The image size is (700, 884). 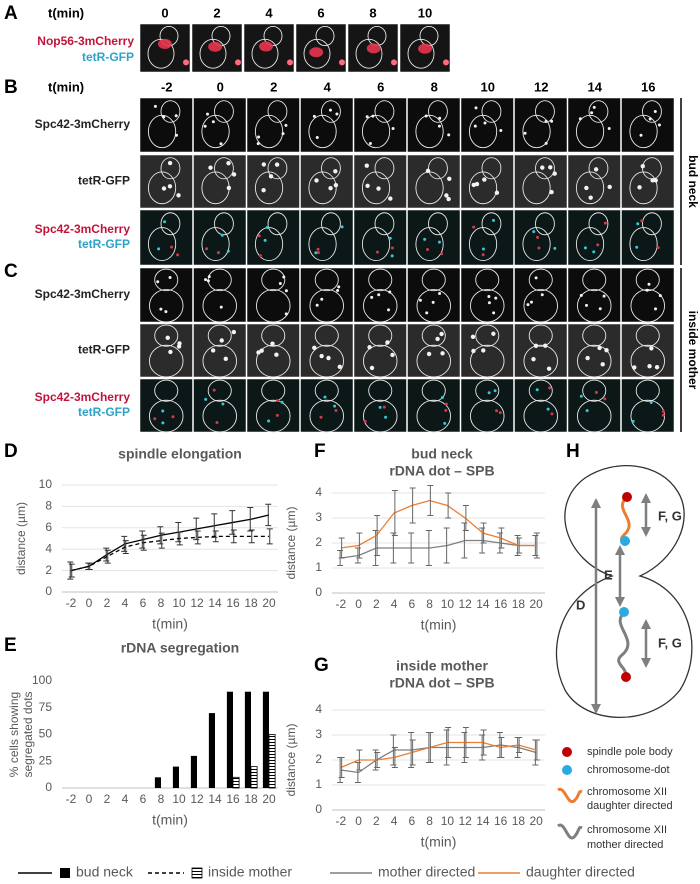 What do you see at coordinates (48, 527) in the screenshot?
I see `y-tick-label: 6` at bounding box center [48, 527].